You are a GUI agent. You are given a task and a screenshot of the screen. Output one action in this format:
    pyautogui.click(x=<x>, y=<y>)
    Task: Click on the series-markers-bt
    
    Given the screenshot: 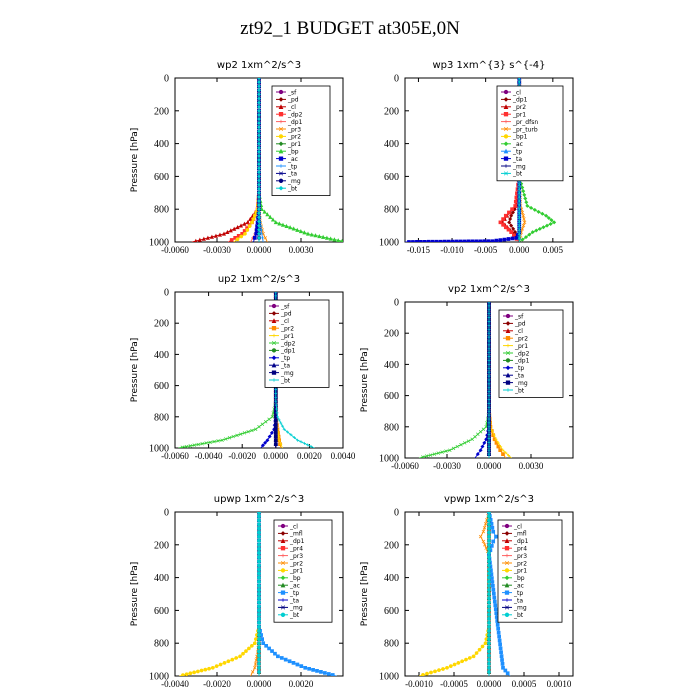 What is the action you would take?
    pyautogui.click(x=489, y=379)
    